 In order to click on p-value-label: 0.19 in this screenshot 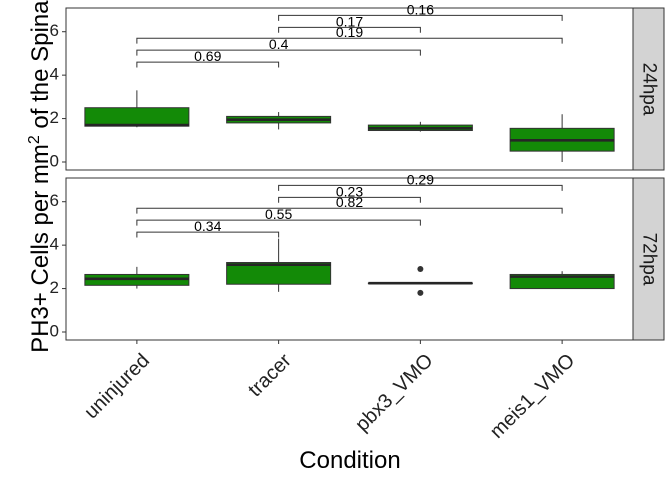, I will do `click(349, 32)`.